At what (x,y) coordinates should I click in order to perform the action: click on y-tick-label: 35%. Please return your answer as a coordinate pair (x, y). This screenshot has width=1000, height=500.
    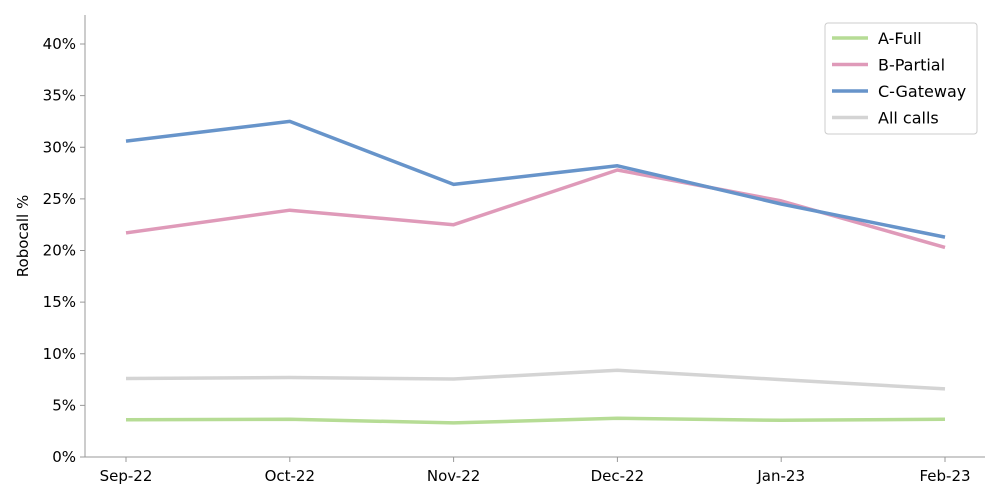
    Looking at the image, I should click on (59, 96).